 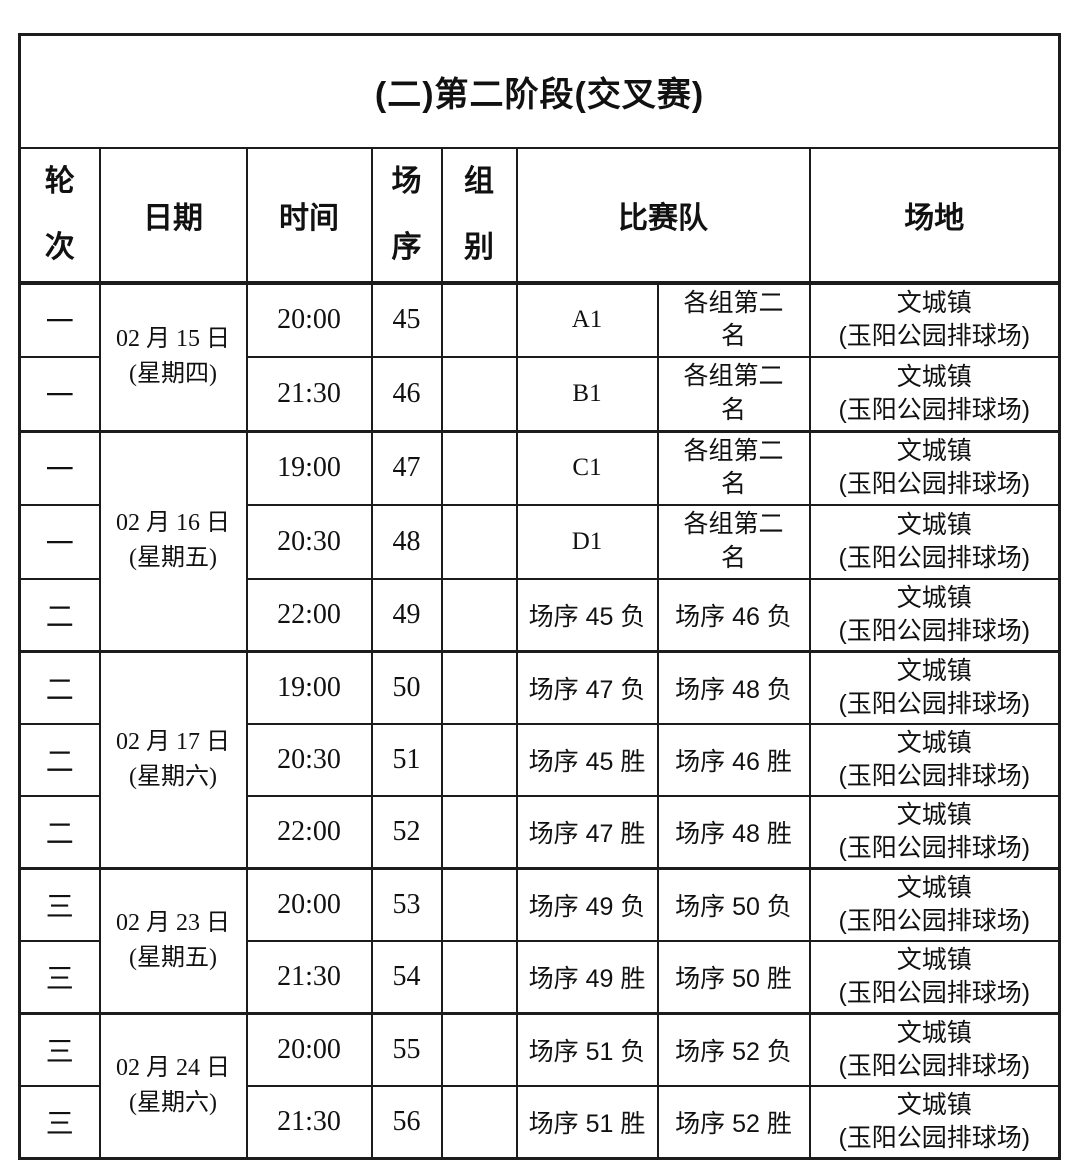 What do you see at coordinates (406, 759) in the screenshot?
I see `order-cell: 51` at bounding box center [406, 759].